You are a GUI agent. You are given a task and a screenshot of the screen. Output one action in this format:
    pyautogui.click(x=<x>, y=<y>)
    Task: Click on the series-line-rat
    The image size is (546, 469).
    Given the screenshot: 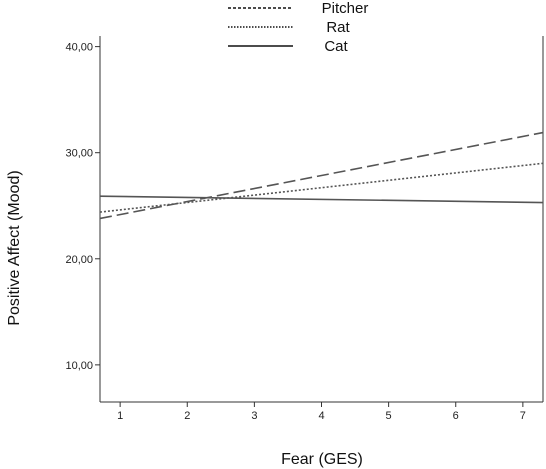 What is the action you would take?
    pyautogui.click(x=321, y=187)
    